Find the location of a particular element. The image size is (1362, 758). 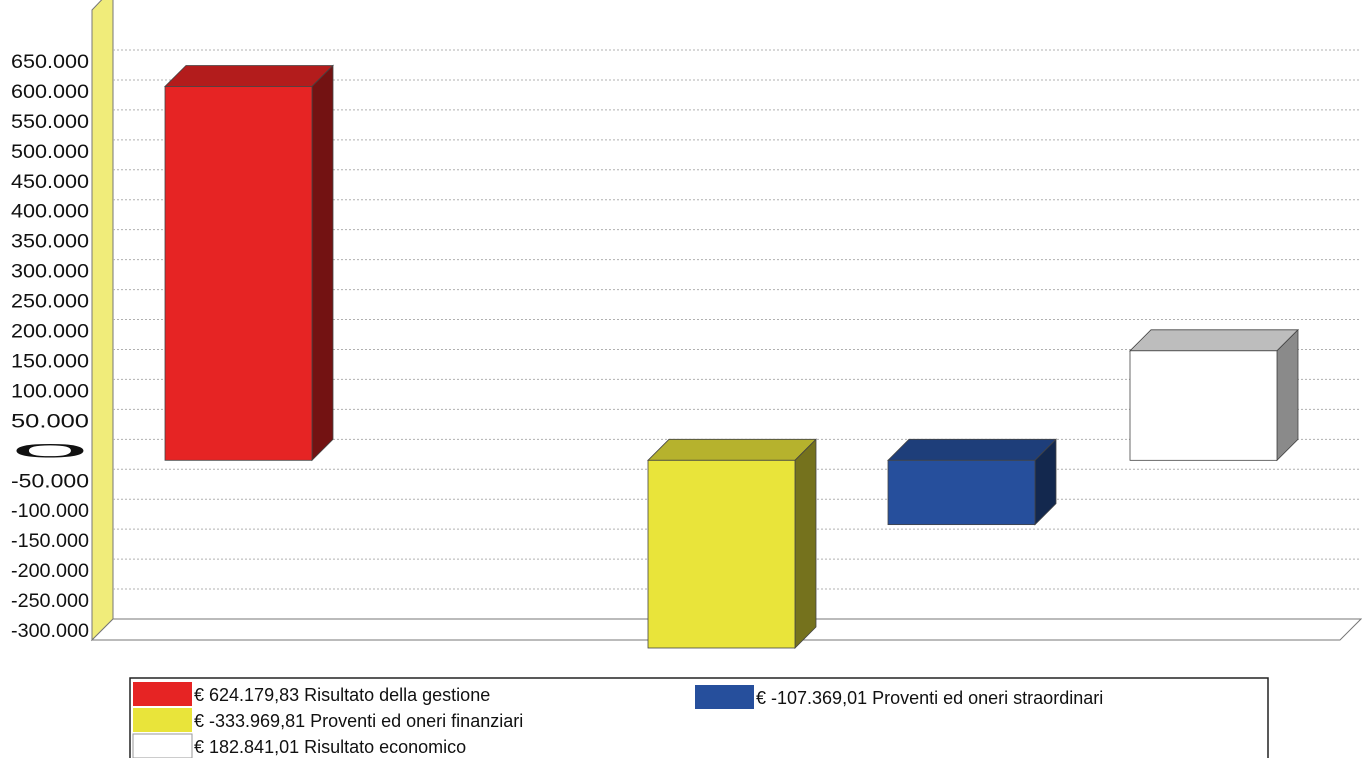

y-tick-label: 650.000 is located at coordinates (50, 62).